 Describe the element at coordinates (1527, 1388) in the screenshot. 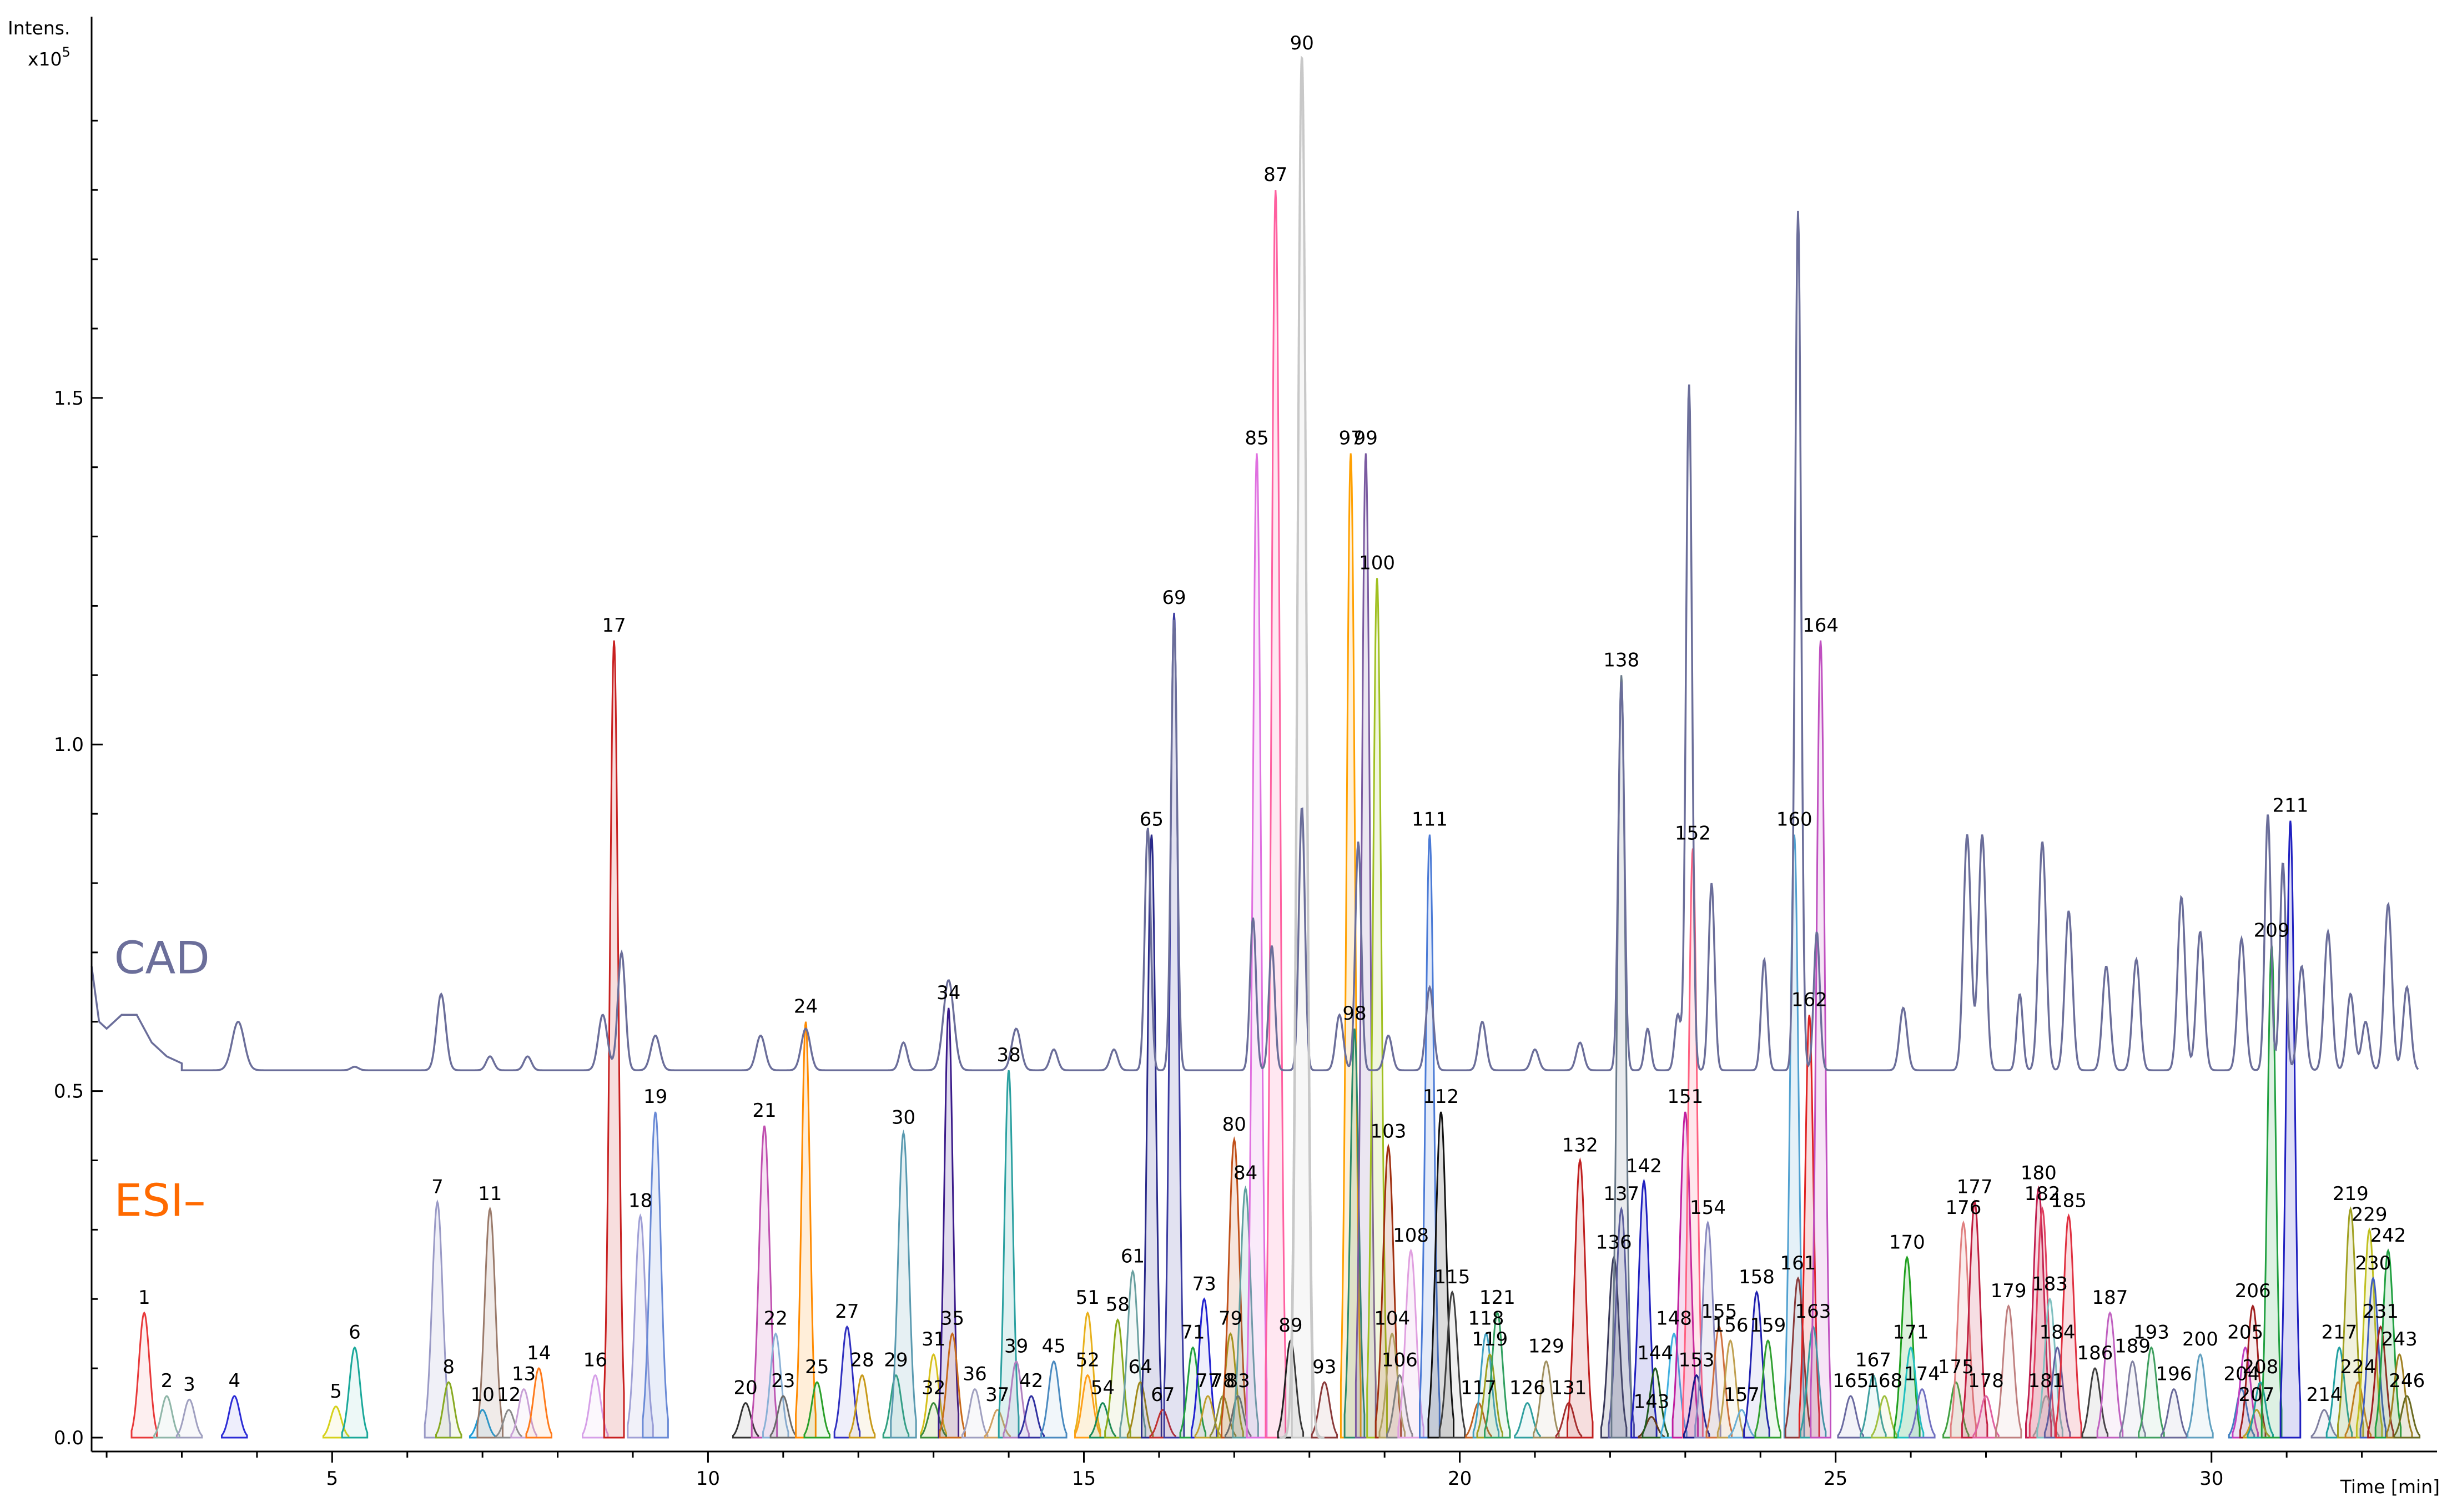

I see `peak-label: 126` at that location.